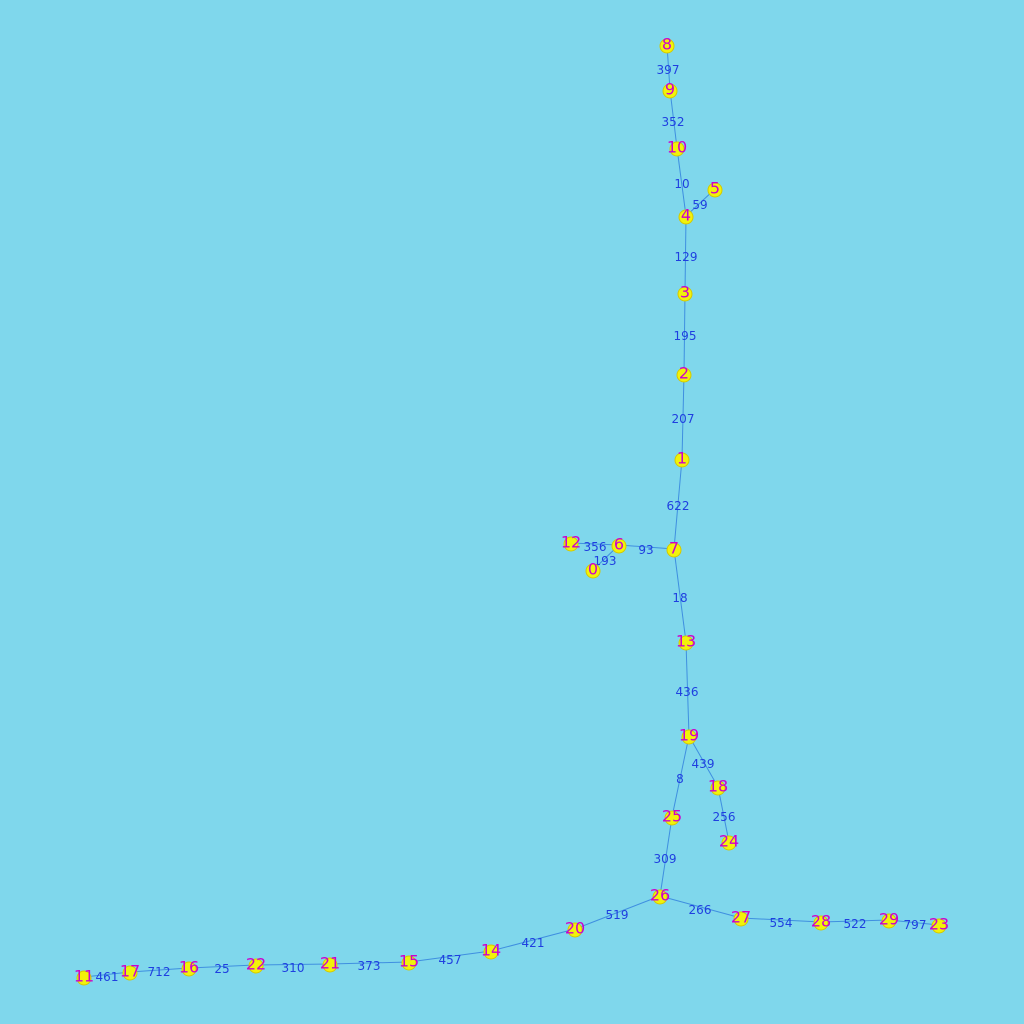  I want to click on graph-node-8: 8, so click(667, 44).